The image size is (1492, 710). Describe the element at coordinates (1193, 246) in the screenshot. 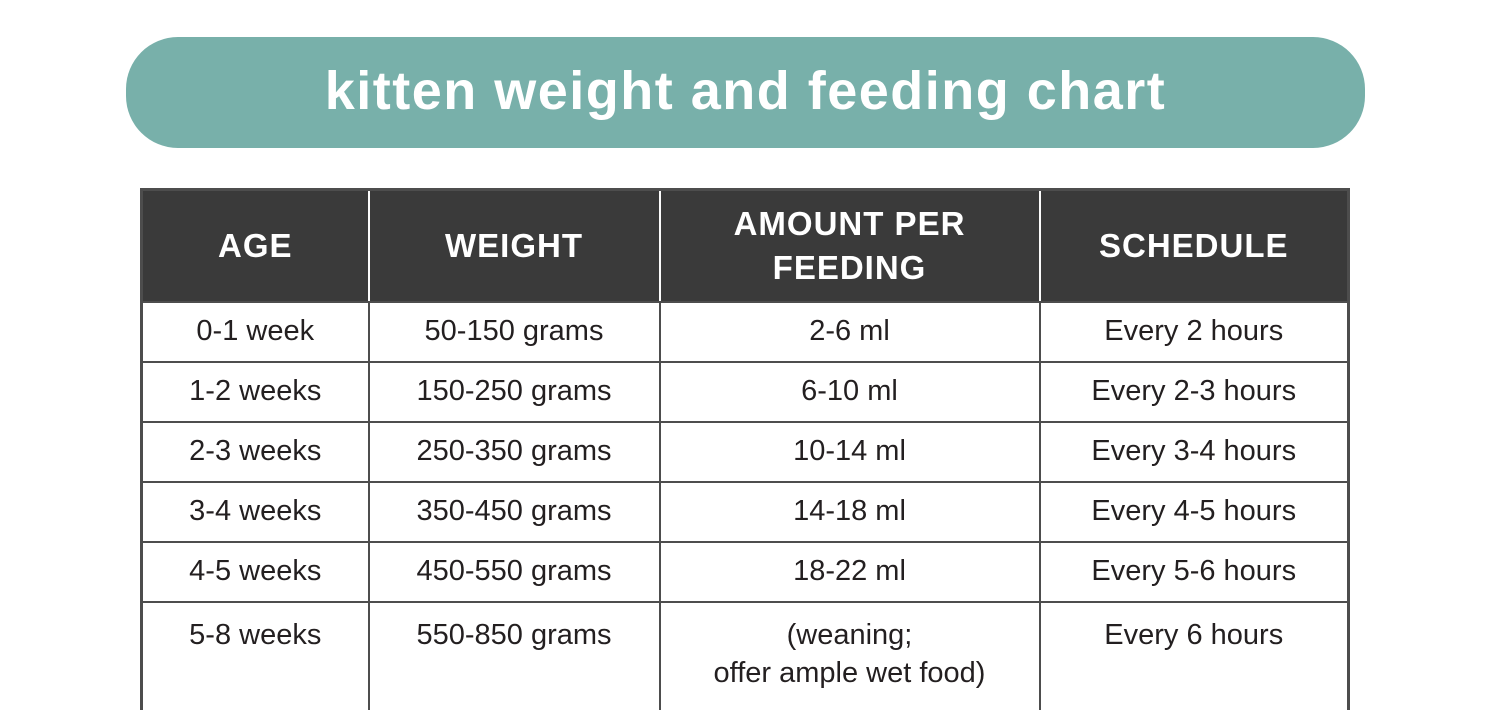

I see `column-header-schedule: SCHEDULE` at that location.